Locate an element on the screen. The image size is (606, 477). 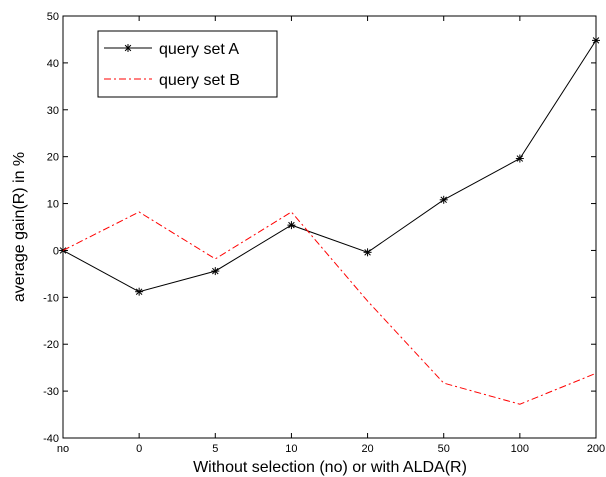
y-tick-label: -10 is located at coordinates (51, 298).